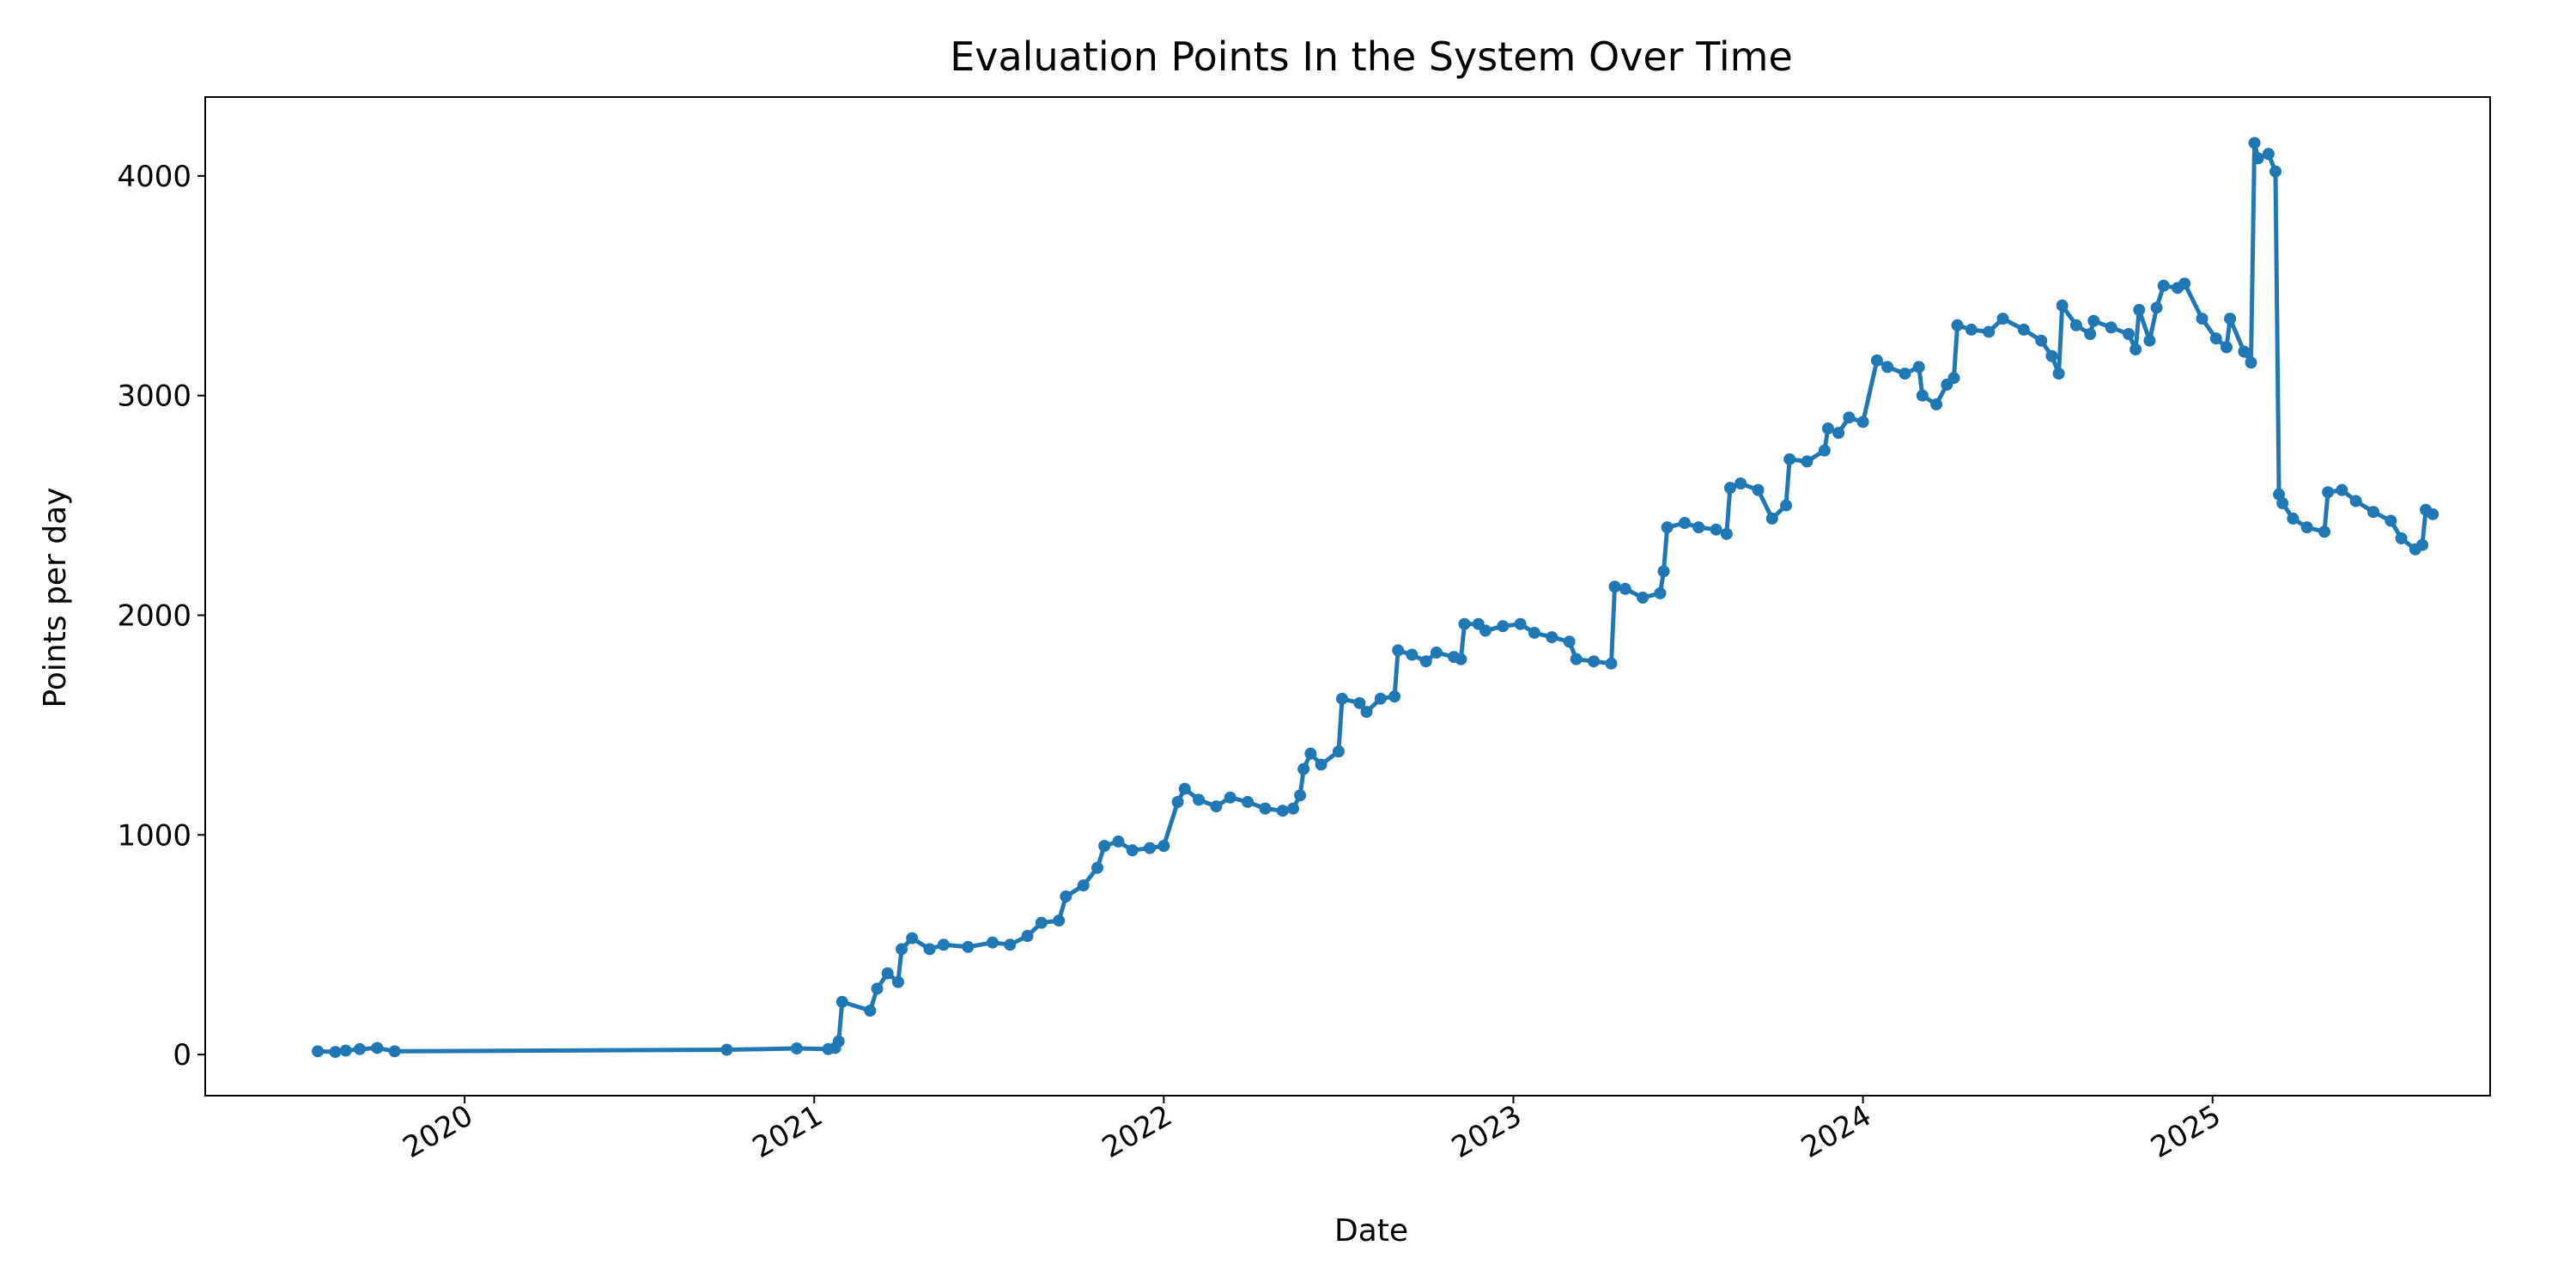 The image size is (2576, 1288). What do you see at coordinates (154, 616) in the screenshot?
I see `y-tick-label: 2000` at bounding box center [154, 616].